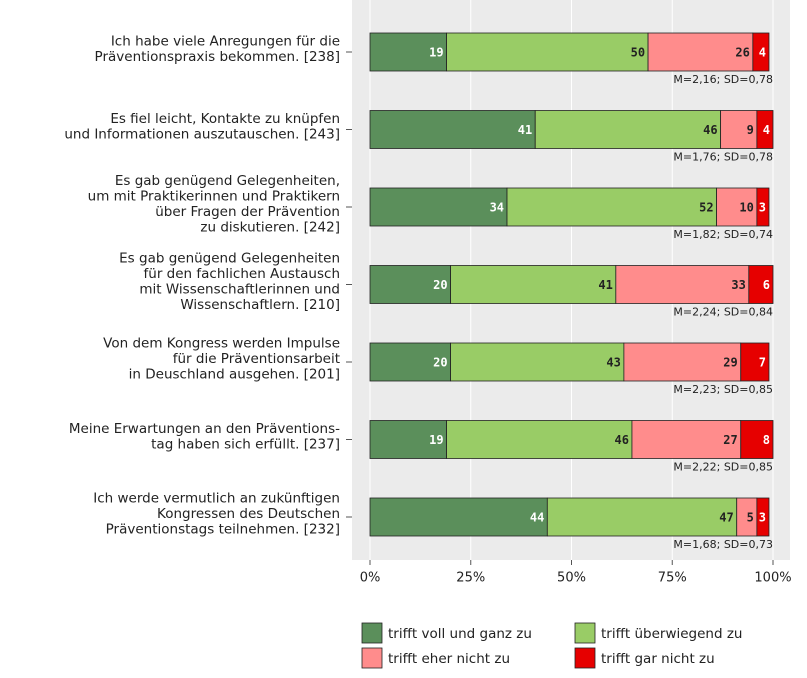  Describe the element at coordinates (730, 363) in the screenshot. I see `bar-value-label: 29` at that location.